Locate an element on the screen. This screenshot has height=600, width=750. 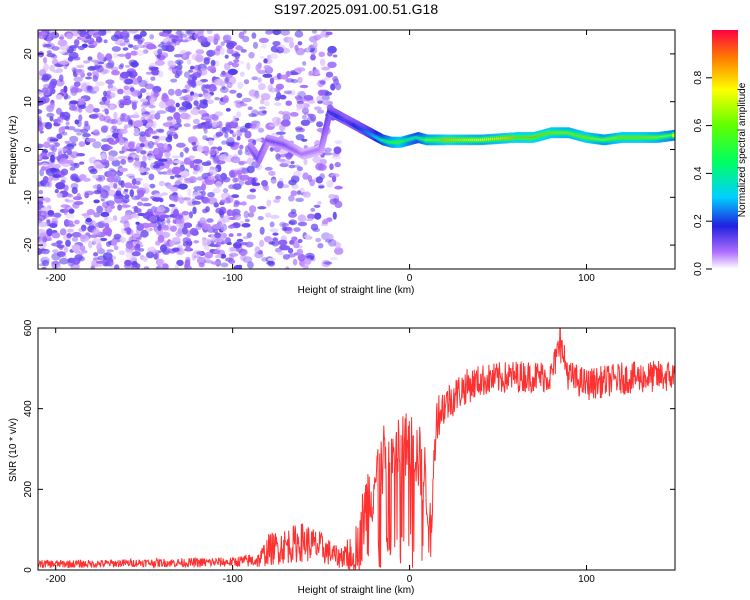
colorbar-label: Normalized spectral amplitude is located at coordinates (742, 149).